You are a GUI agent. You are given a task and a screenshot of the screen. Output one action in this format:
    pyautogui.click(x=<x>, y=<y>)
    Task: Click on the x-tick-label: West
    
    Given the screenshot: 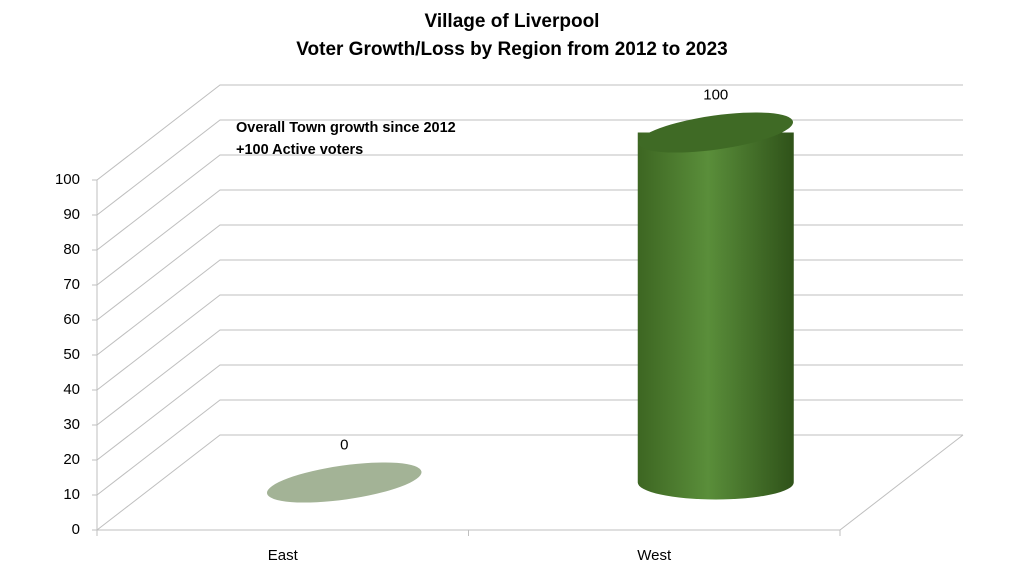 What is the action you would take?
    pyautogui.click(x=654, y=555)
    